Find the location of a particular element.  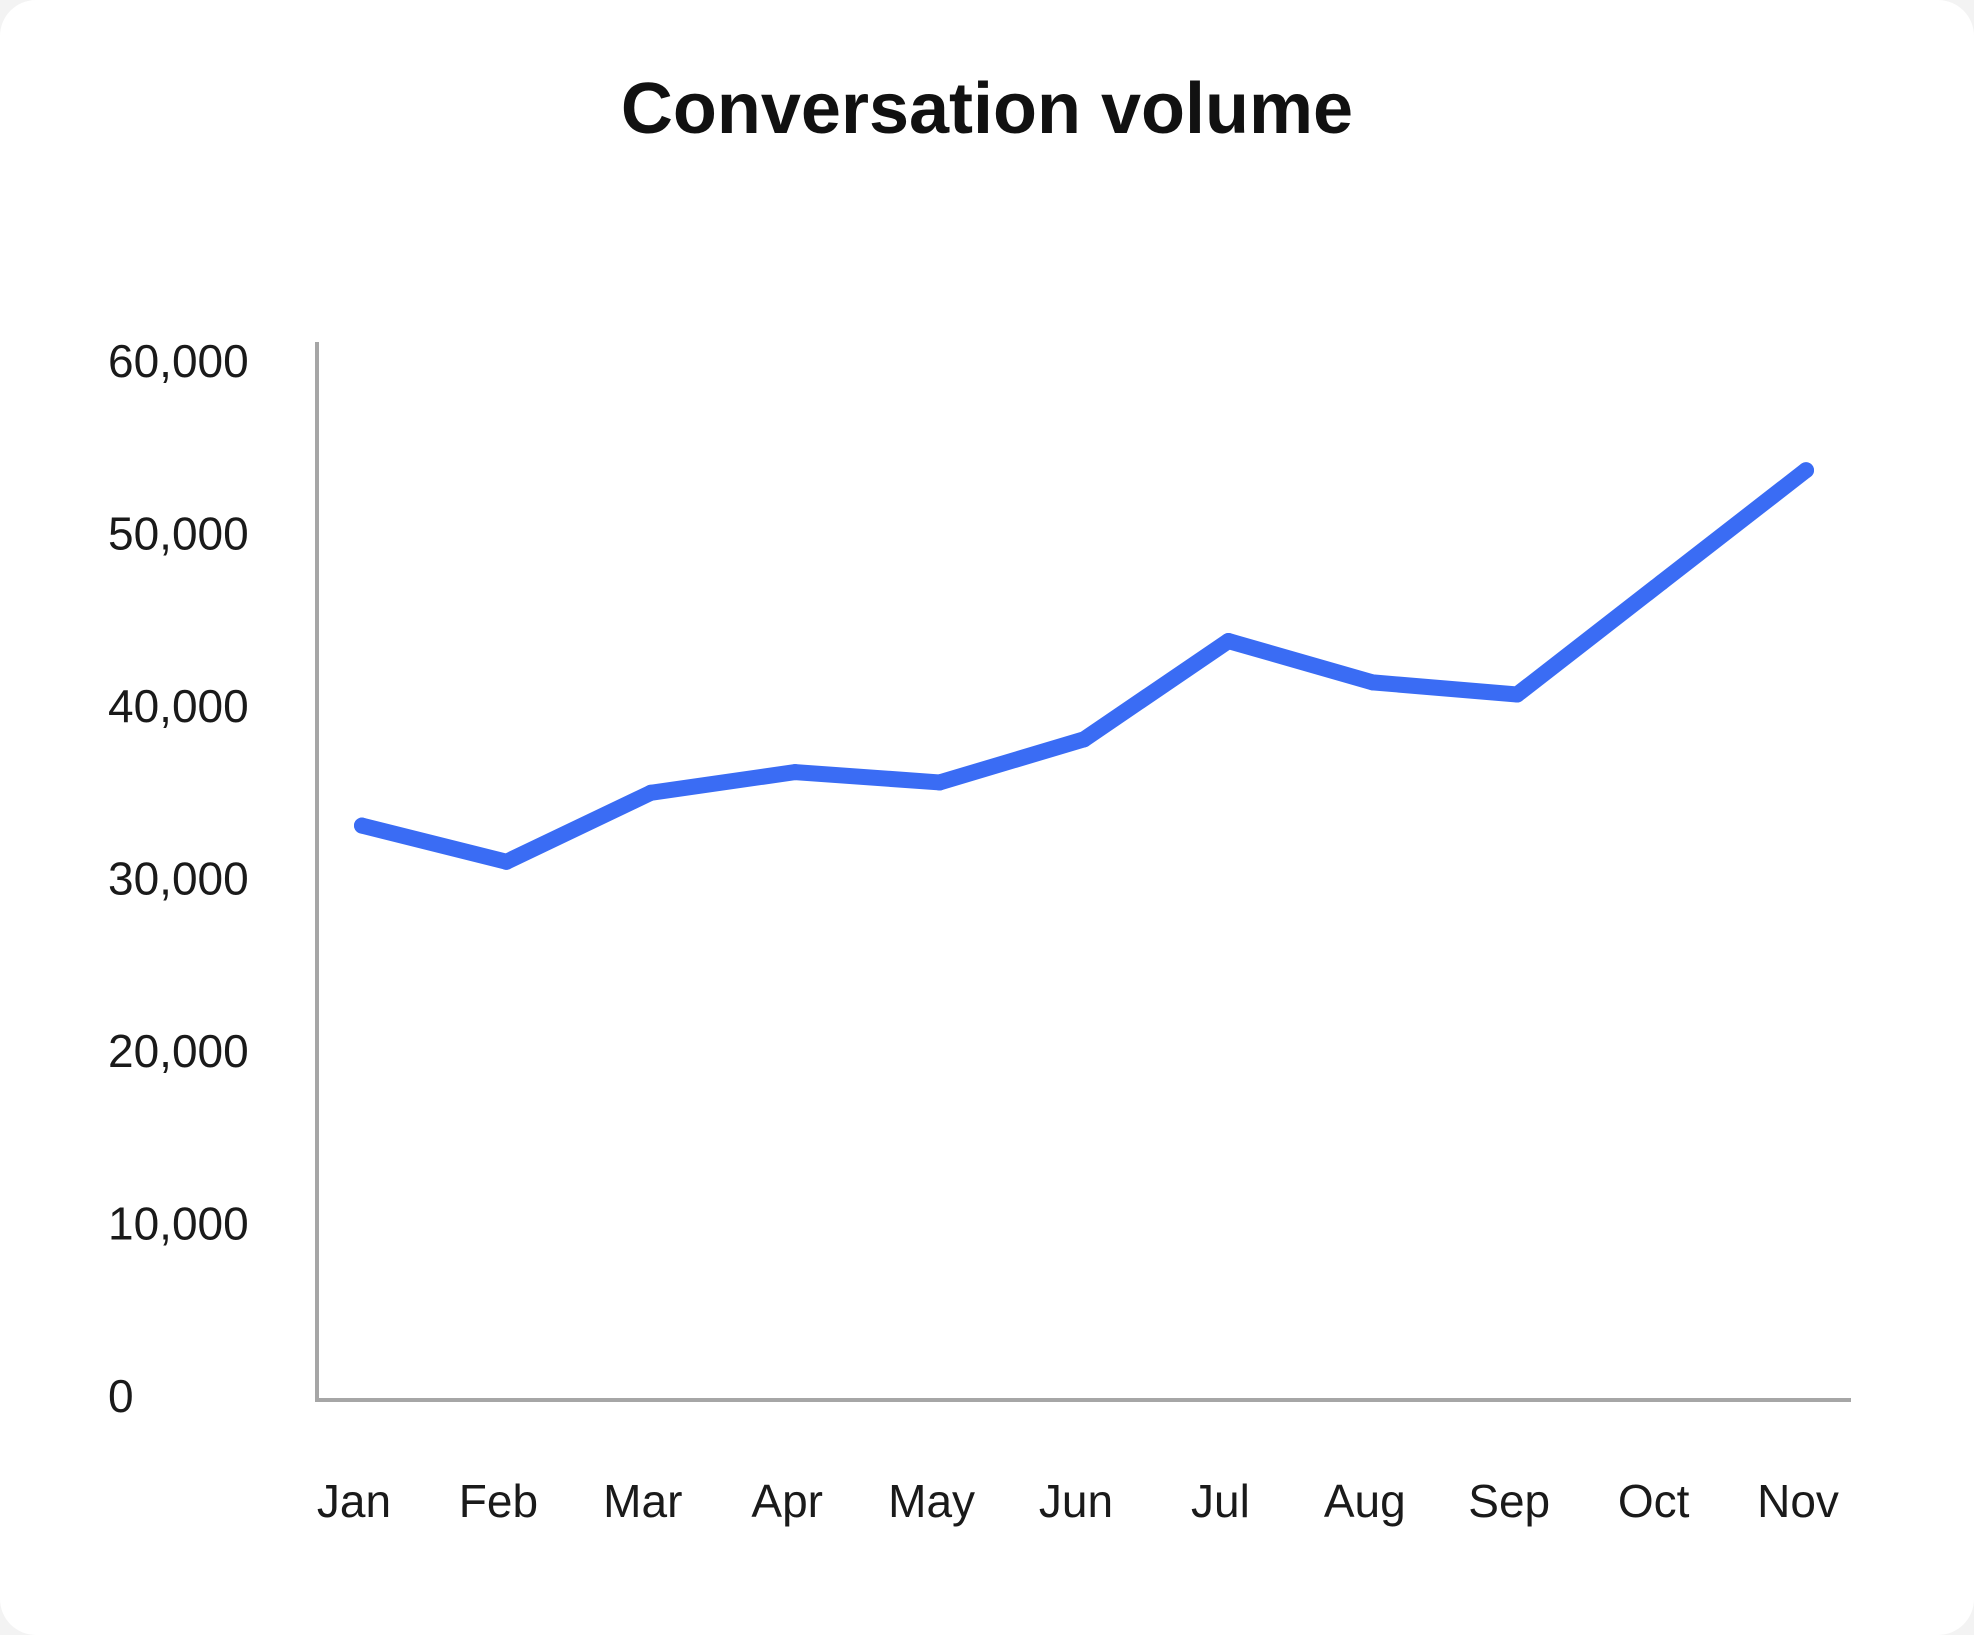

x-tick-label: May is located at coordinates (931, 1501).